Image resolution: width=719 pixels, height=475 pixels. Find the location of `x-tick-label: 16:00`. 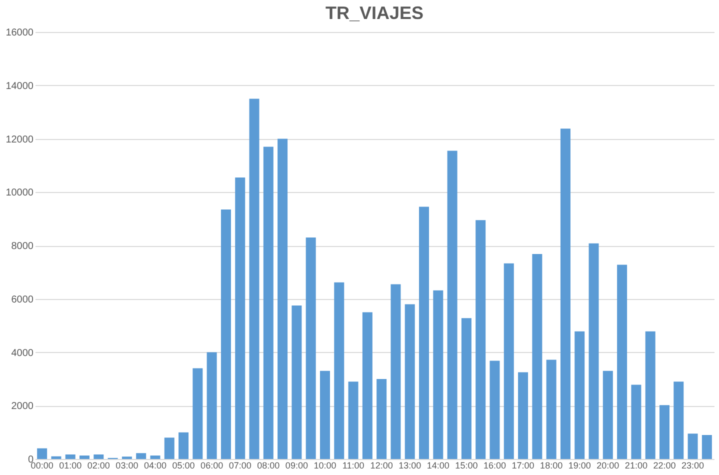

x-tick-label: 16:00 is located at coordinates (494, 465).